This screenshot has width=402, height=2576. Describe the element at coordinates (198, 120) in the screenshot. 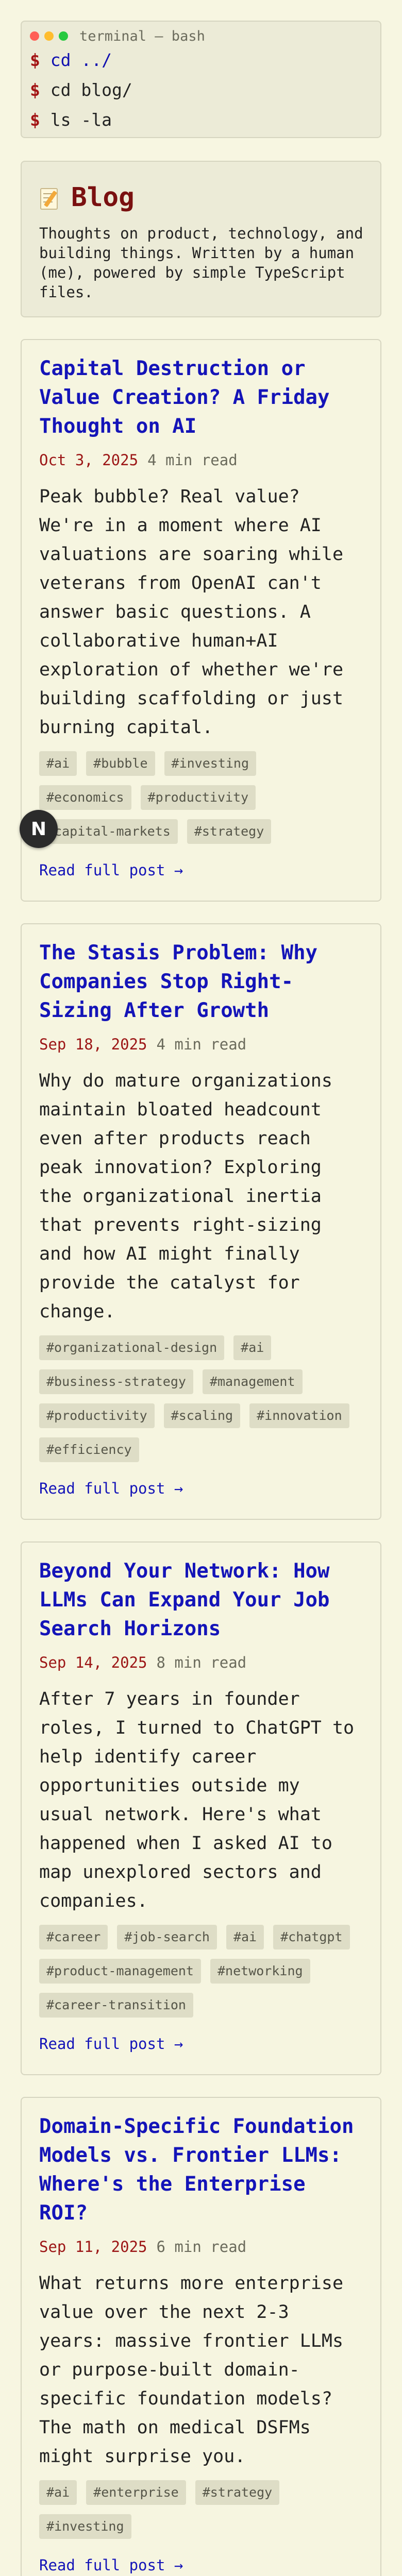

I see `terminal-line: $ ls -la` at that location.